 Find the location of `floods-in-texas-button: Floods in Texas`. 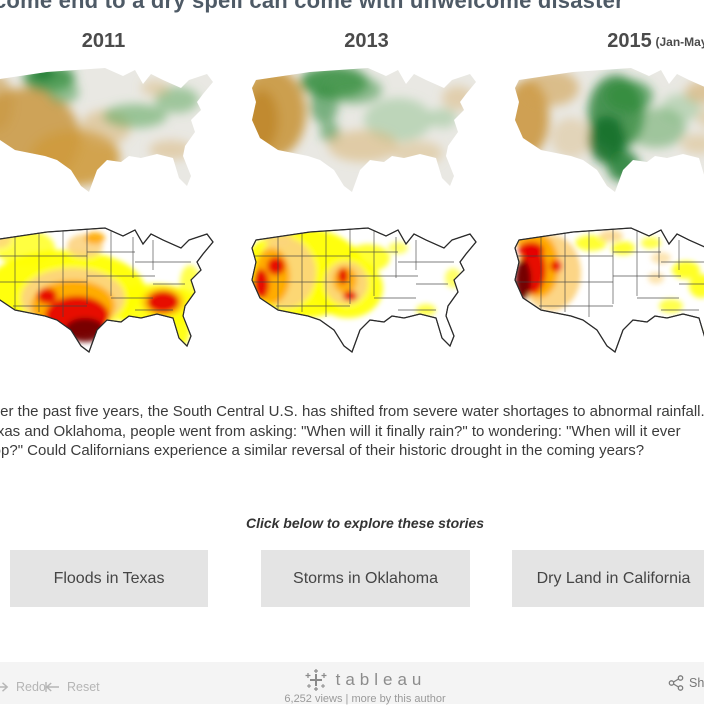

floods-in-texas-button: Floods in Texas is located at coordinates (109, 578).